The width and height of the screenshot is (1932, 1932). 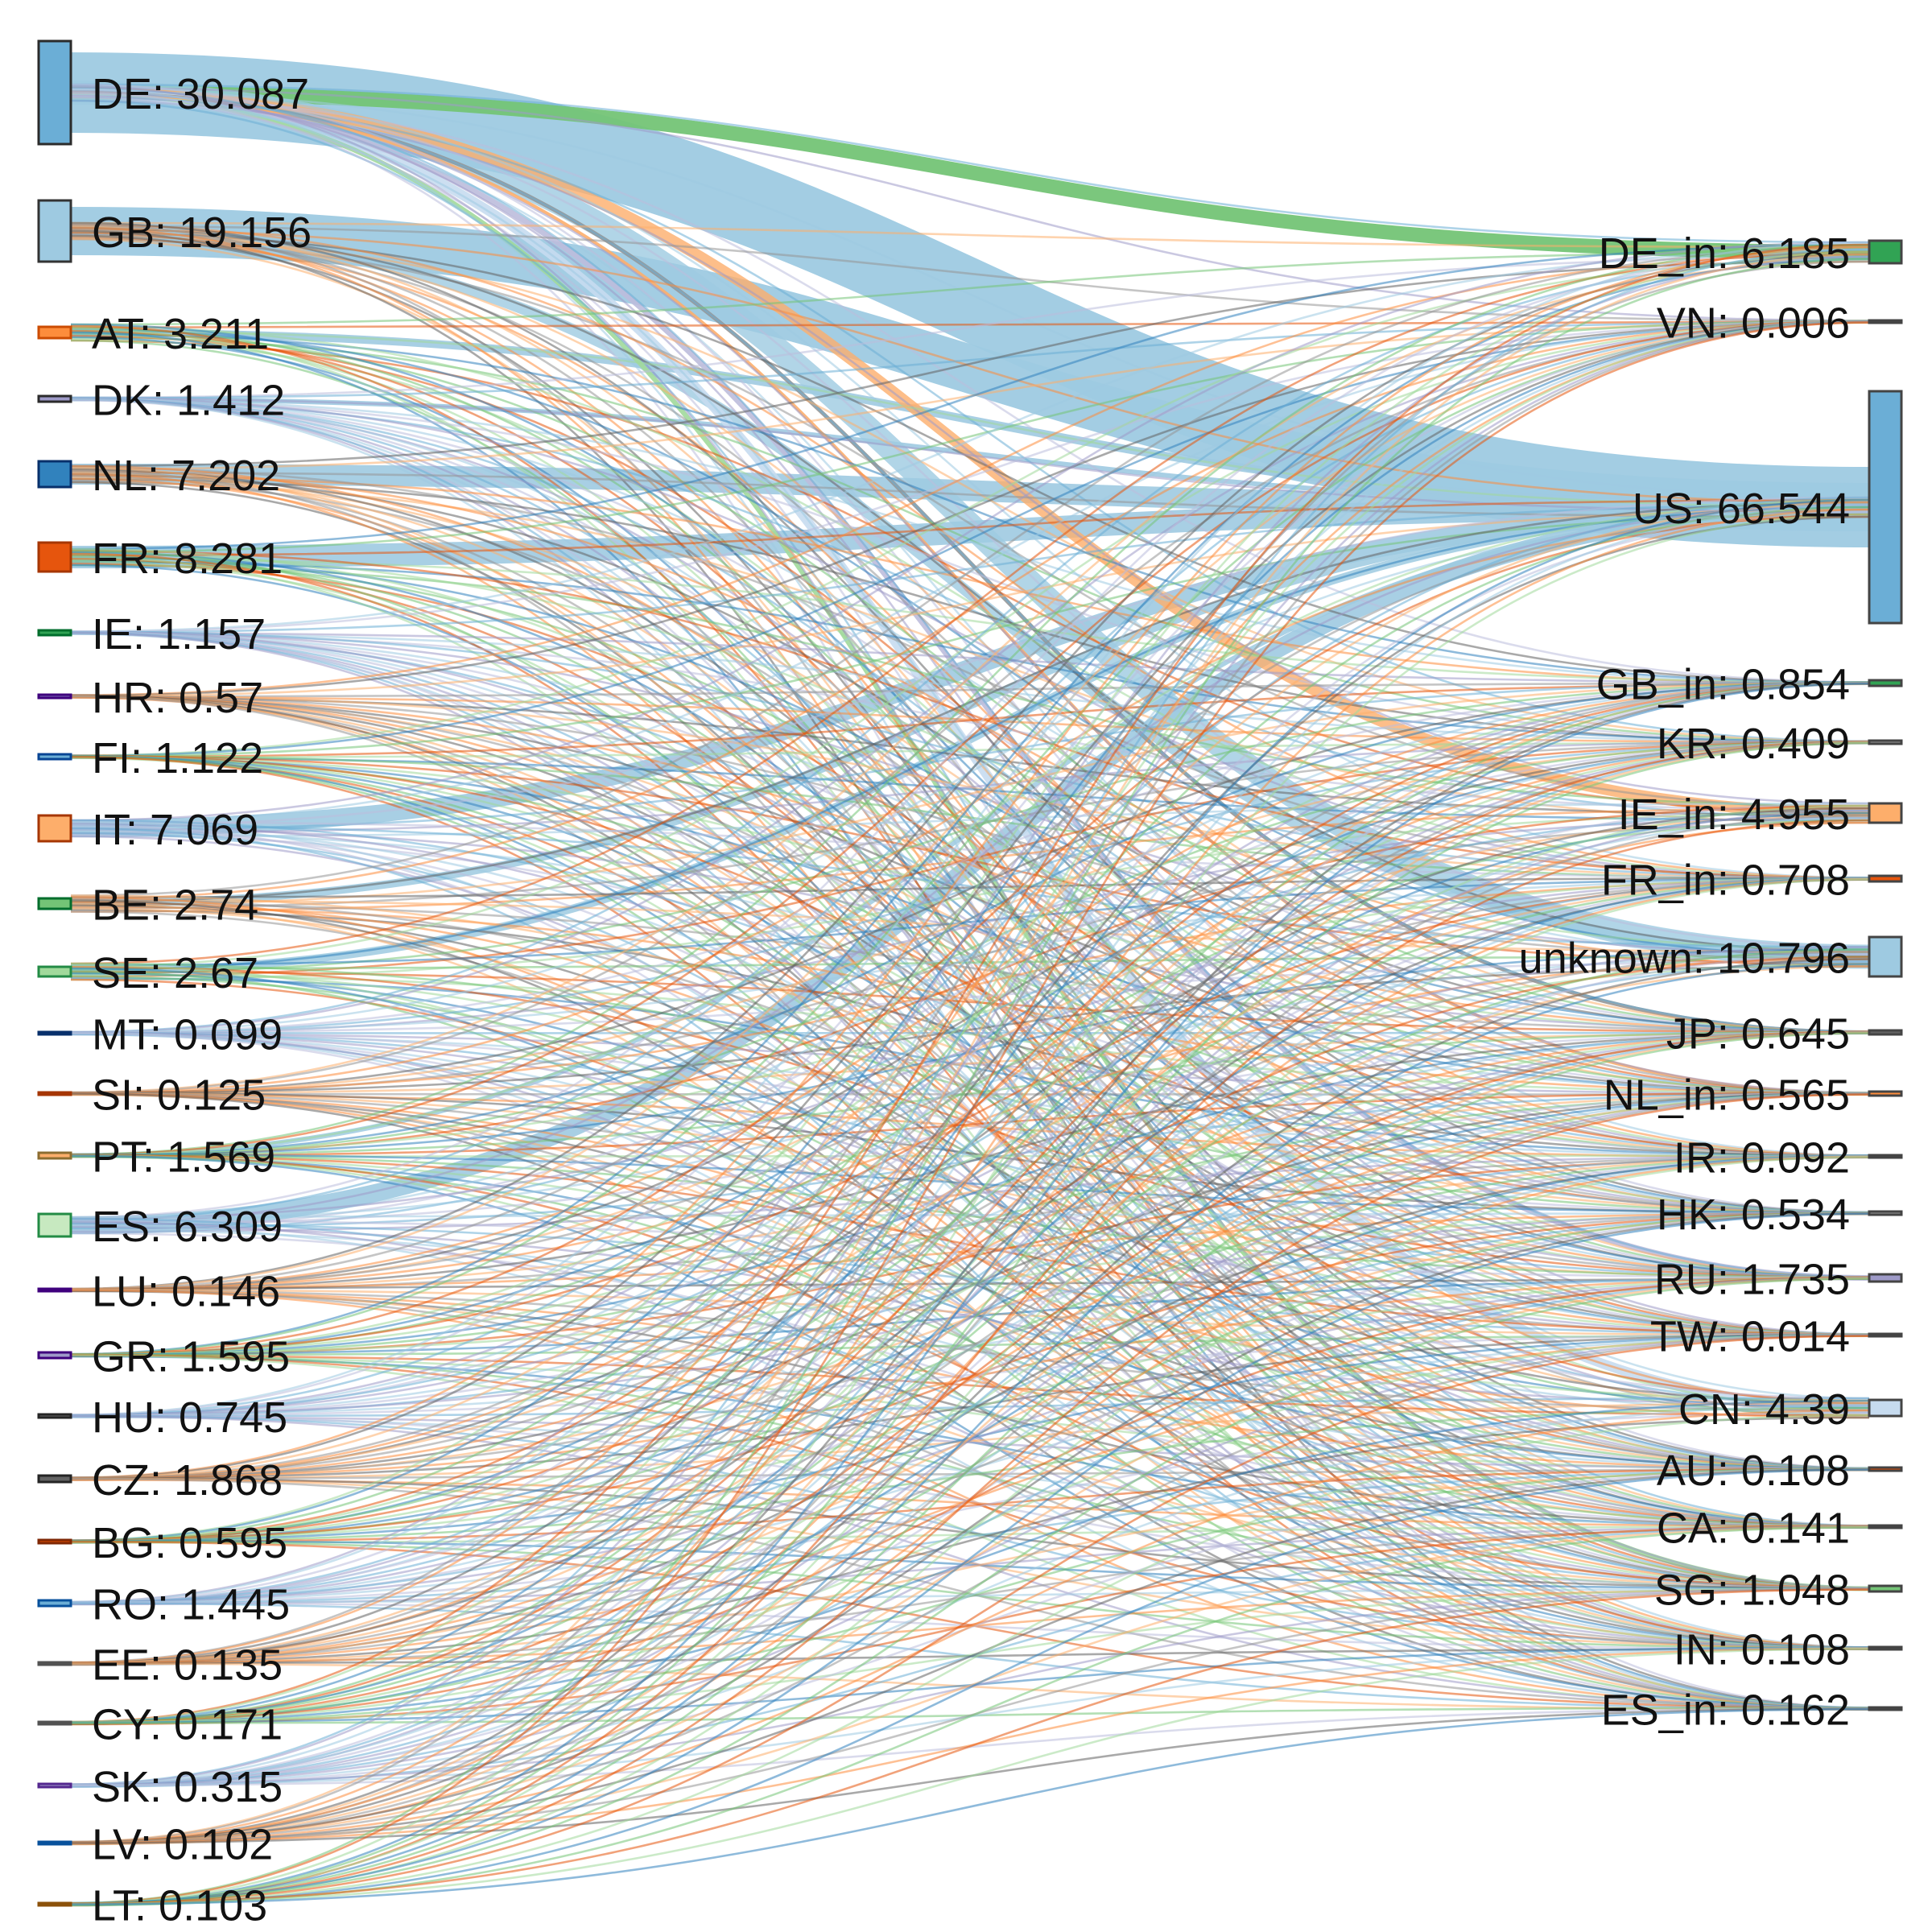 What do you see at coordinates (1885, 1408) in the screenshot?
I see `target-node-CN` at bounding box center [1885, 1408].